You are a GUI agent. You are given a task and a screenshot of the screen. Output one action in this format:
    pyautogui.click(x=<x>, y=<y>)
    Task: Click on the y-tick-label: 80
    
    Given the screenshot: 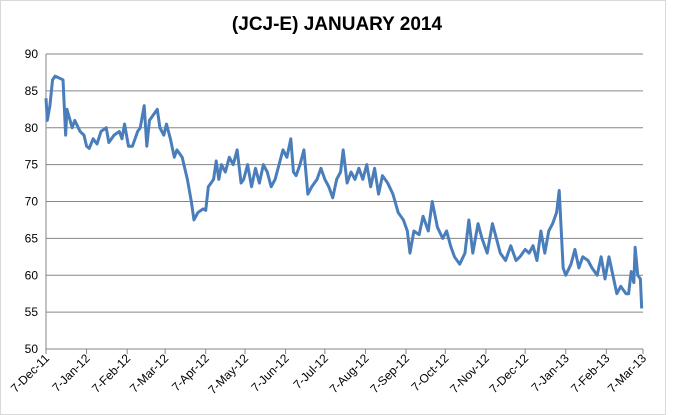 What is the action you would take?
    pyautogui.click(x=32, y=128)
    